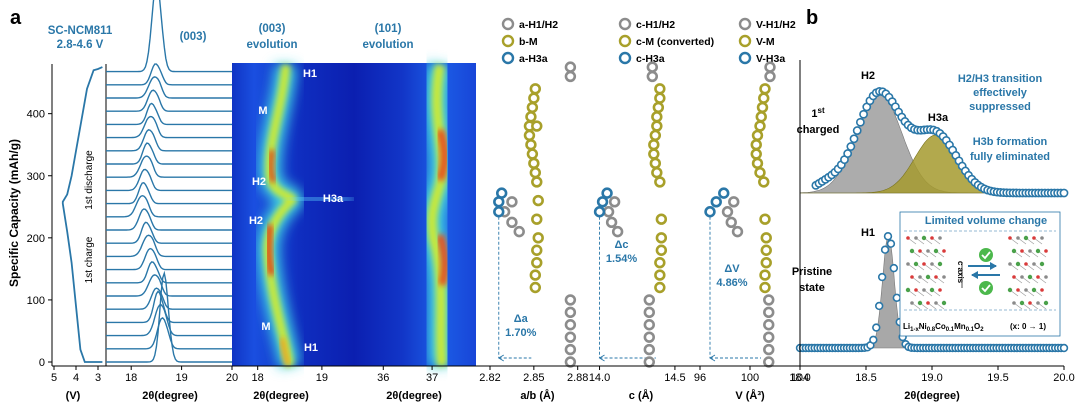 This screenshot has height=417, width=1080. Describe the element at coordinates (14, 213) in the screenshot. I see `y-axis-title: Specific Capacity (mAh/g)` at that location.